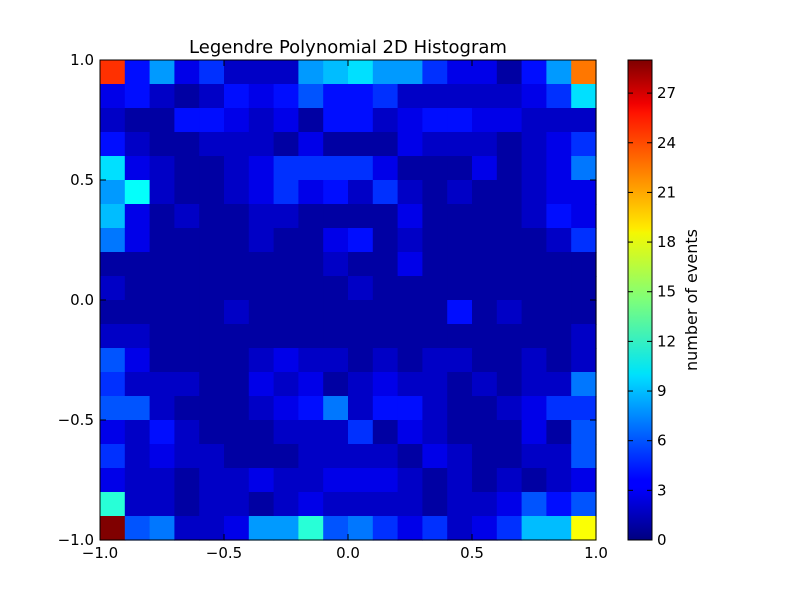 The width and height of the screenshot is (800, 600). What do you see at coordinates (662, 441) in the screenshot?
I see `colorbar-tick-label: 6` at bounding box center [662, 441].